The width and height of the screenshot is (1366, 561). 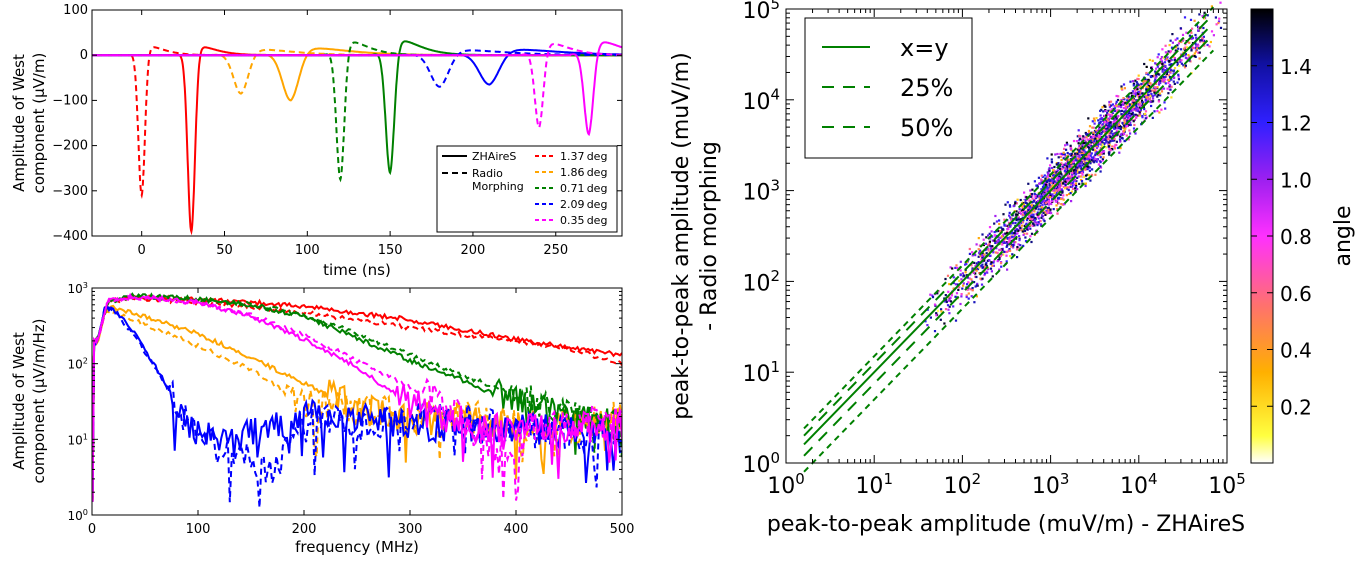 What do you see at coordinates (357, 86) in the screenshot?
I see `time-series-dashed-0.35deg` at bounding box center [357, 86].